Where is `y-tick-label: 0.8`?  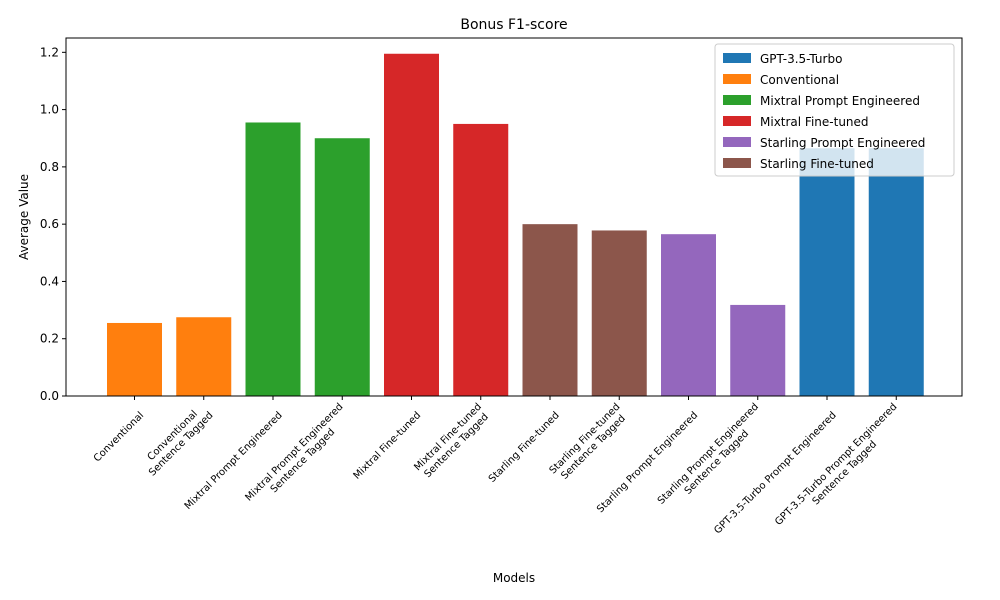 y-tick-label: 0.8 is located at coordinates (49, 167).